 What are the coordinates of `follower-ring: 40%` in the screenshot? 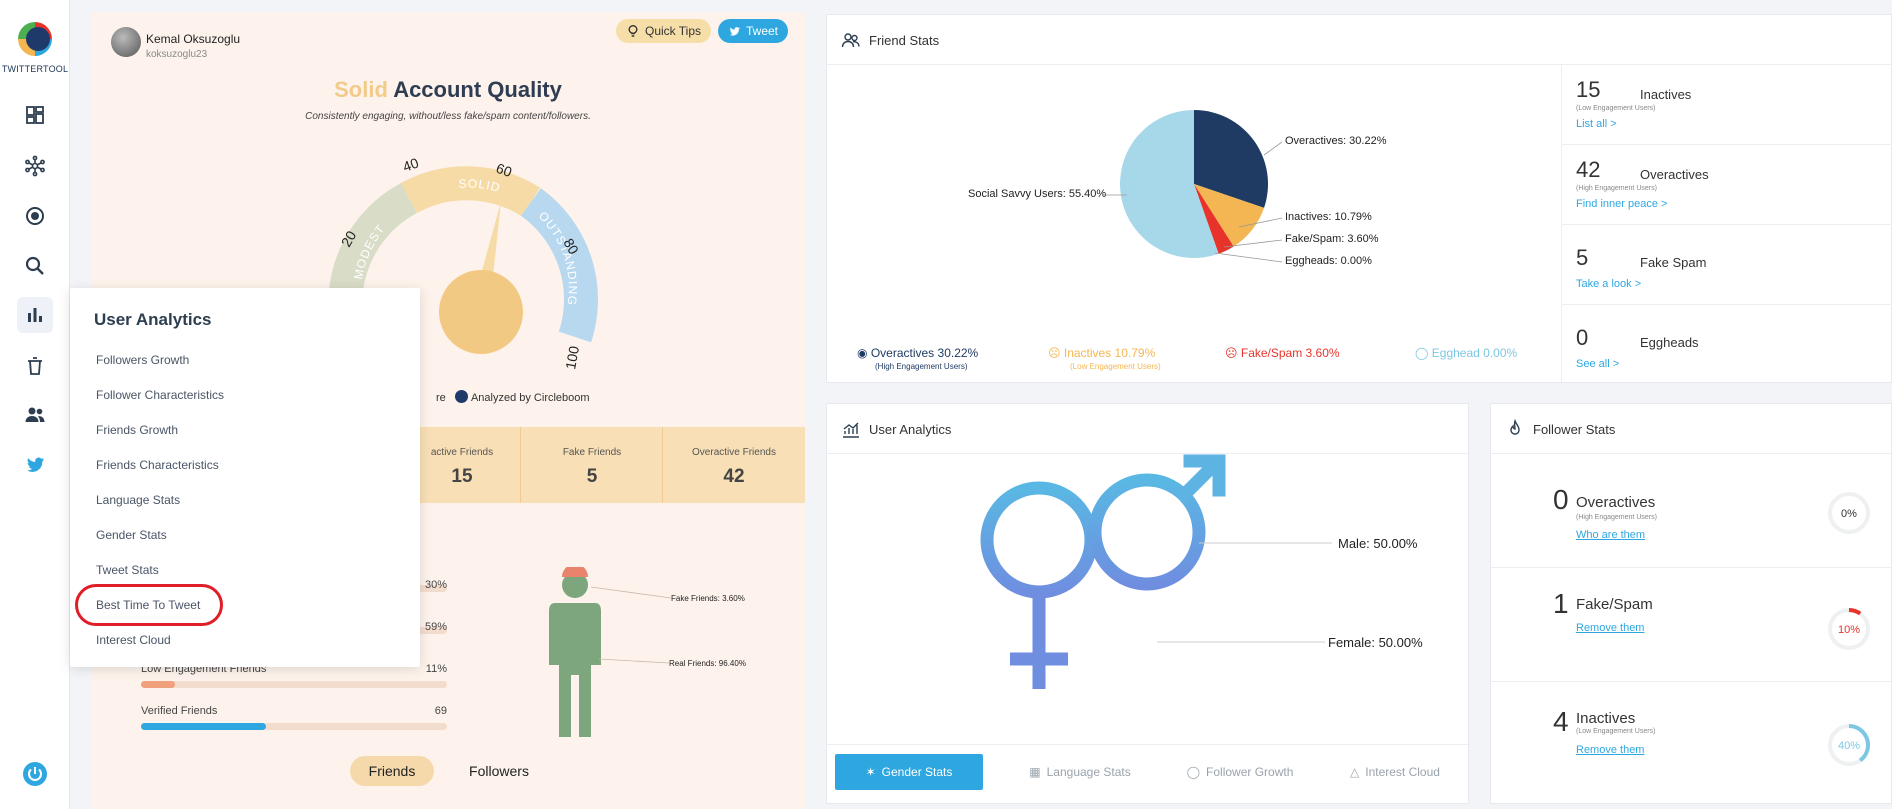 It's located at (1849, 745).